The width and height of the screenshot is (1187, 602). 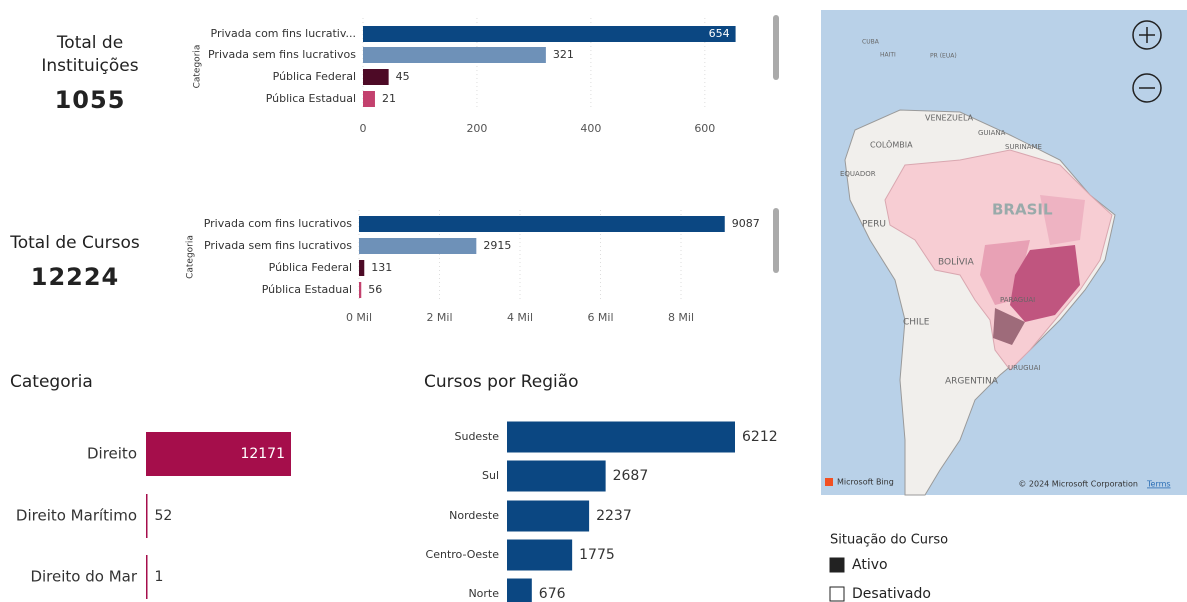 What do you see at coordinates (164, 516) in the screenshot?
I see `value-label: 52` at bounding box center [164, 516].